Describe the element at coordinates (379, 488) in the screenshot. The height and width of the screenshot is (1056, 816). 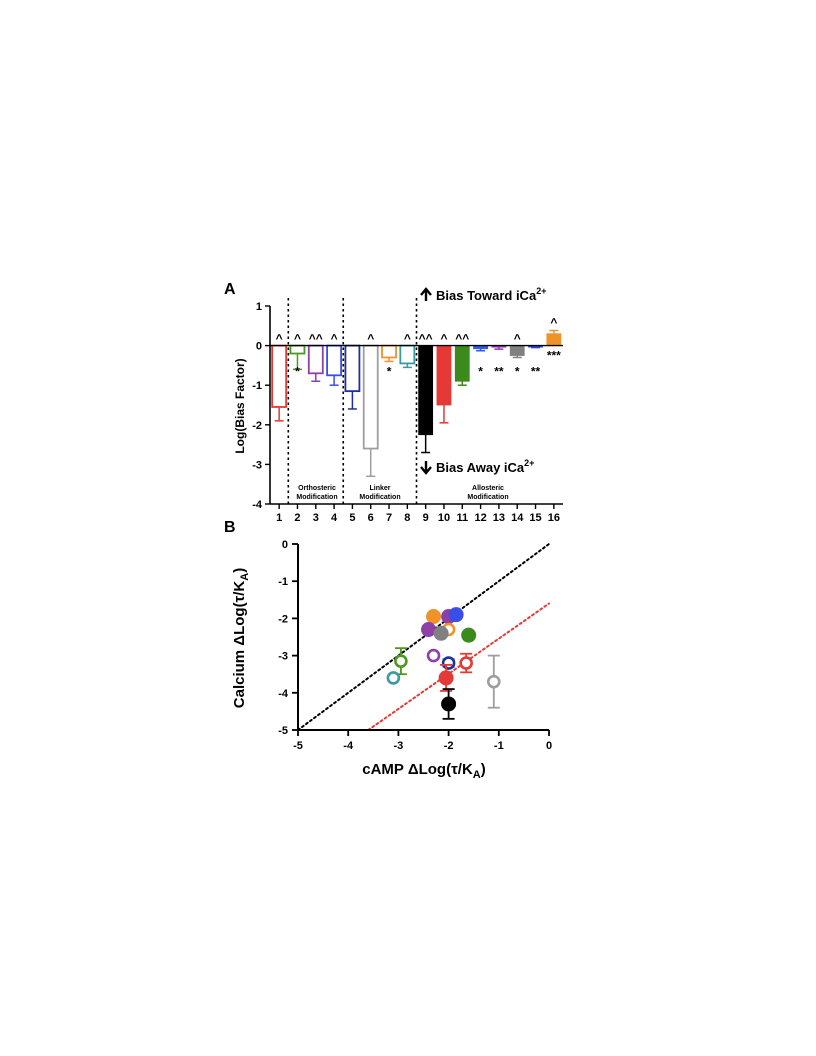
I see `region-linker-line1: Linker` at that location.